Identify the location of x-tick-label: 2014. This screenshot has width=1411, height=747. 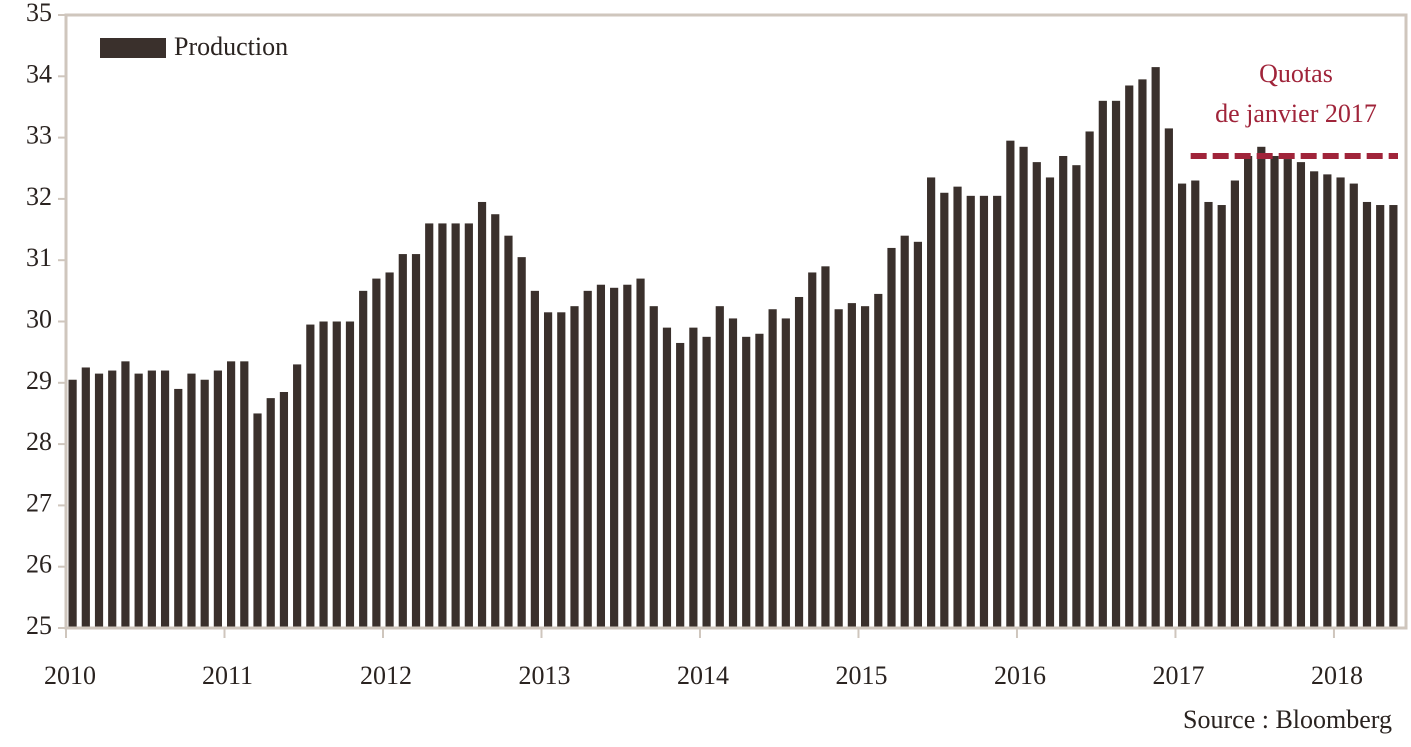
(703, 675).